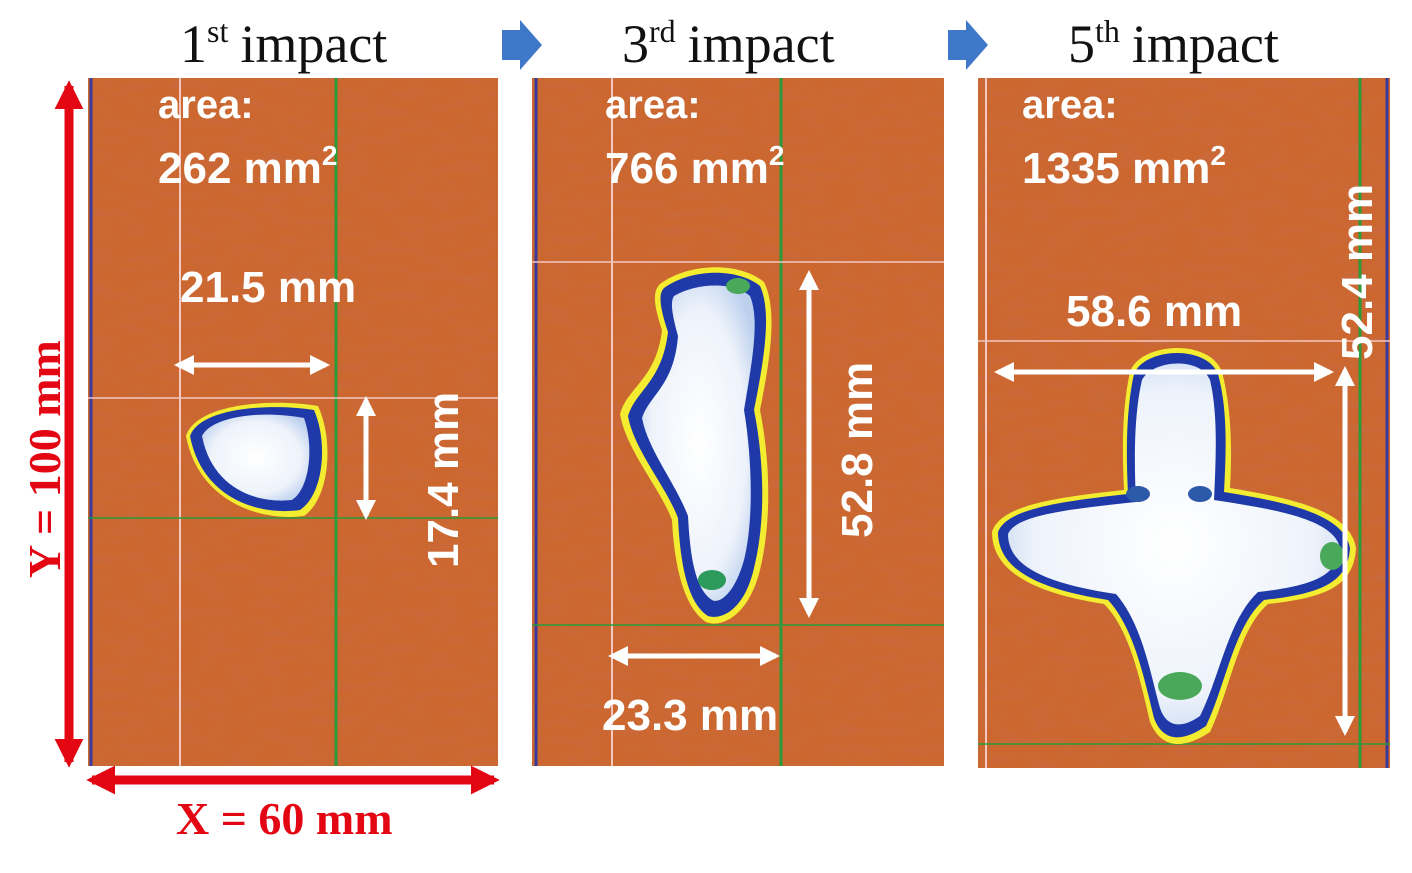 The height and width of the screenshot is (873, 1412). What do you see at coordinates (283, 43) in the screenshot?
I see `panel1-title: 1st impact` at bounding box center [283, 43].